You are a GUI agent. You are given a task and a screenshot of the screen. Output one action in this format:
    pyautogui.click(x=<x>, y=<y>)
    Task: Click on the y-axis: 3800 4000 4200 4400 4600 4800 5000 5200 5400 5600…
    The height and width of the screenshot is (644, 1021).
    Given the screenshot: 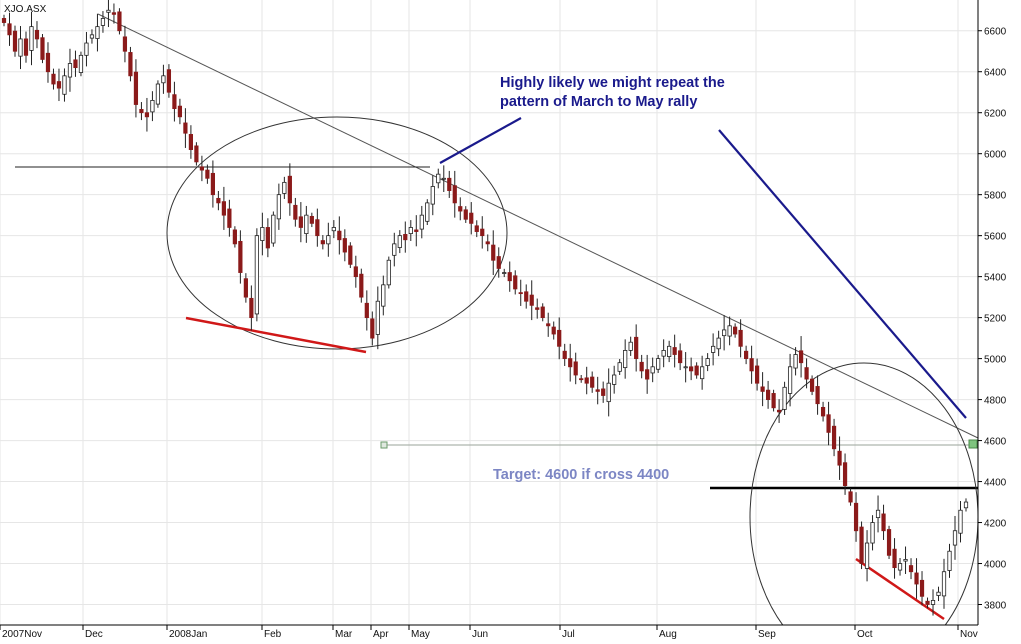 What is the action you would take?
    pyautogui.click(x=992, y=319)
    